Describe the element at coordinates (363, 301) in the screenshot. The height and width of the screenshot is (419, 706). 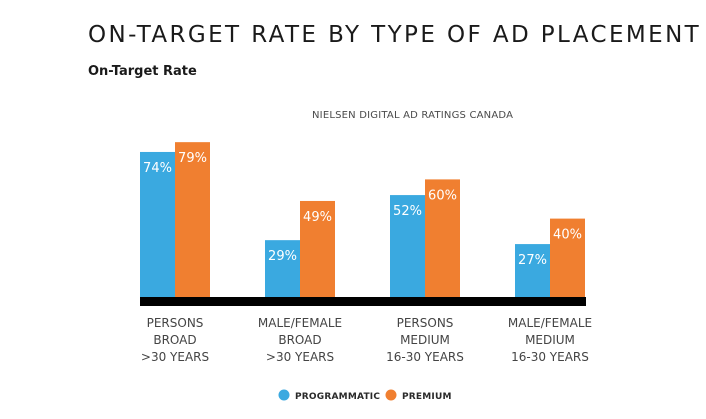
I see `baseline` at that location.